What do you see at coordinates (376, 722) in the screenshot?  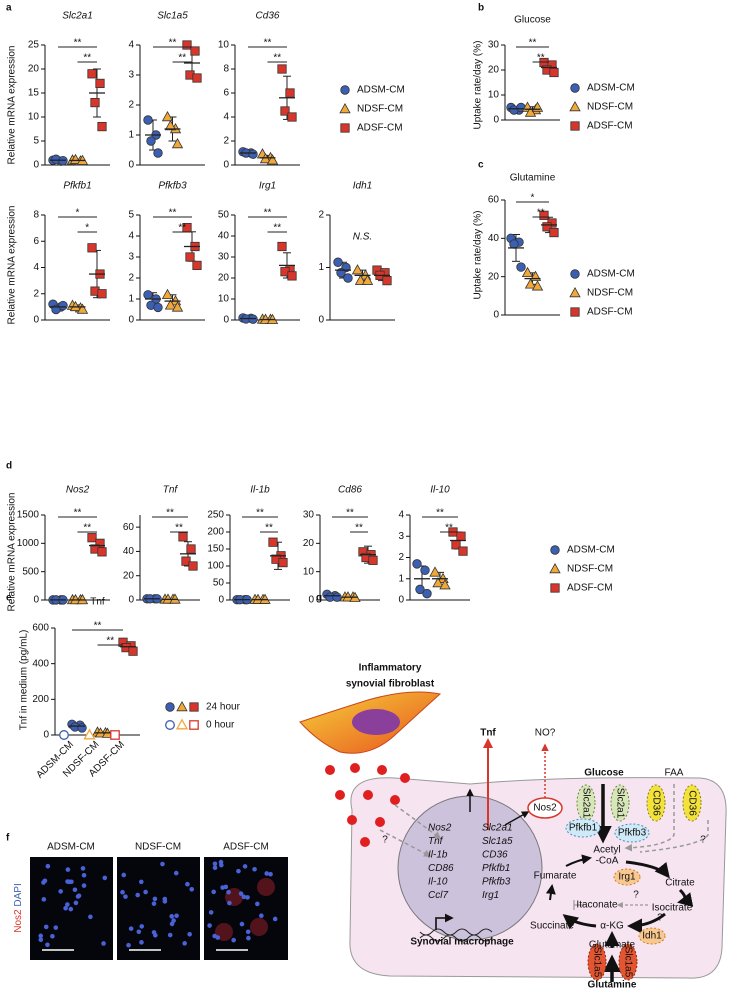 I see `fibroblast-nucleus` at bounding box center [376, 722].